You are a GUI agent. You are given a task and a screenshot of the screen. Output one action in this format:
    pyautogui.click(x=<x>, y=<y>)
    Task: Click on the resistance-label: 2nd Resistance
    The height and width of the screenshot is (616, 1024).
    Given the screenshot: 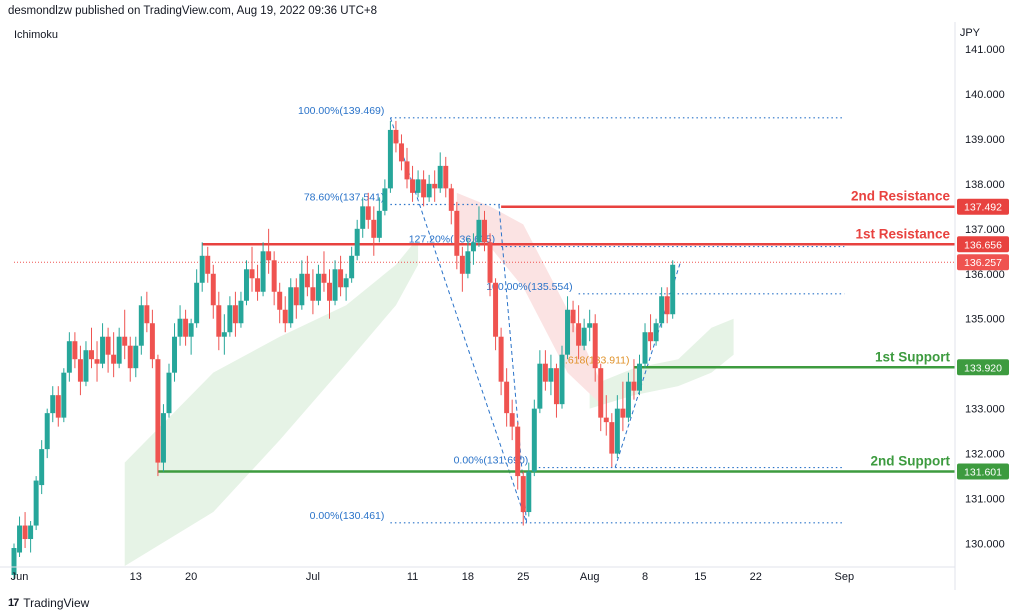 What is the action you would take?
    pyautogui.click(x=901, y=196)
    